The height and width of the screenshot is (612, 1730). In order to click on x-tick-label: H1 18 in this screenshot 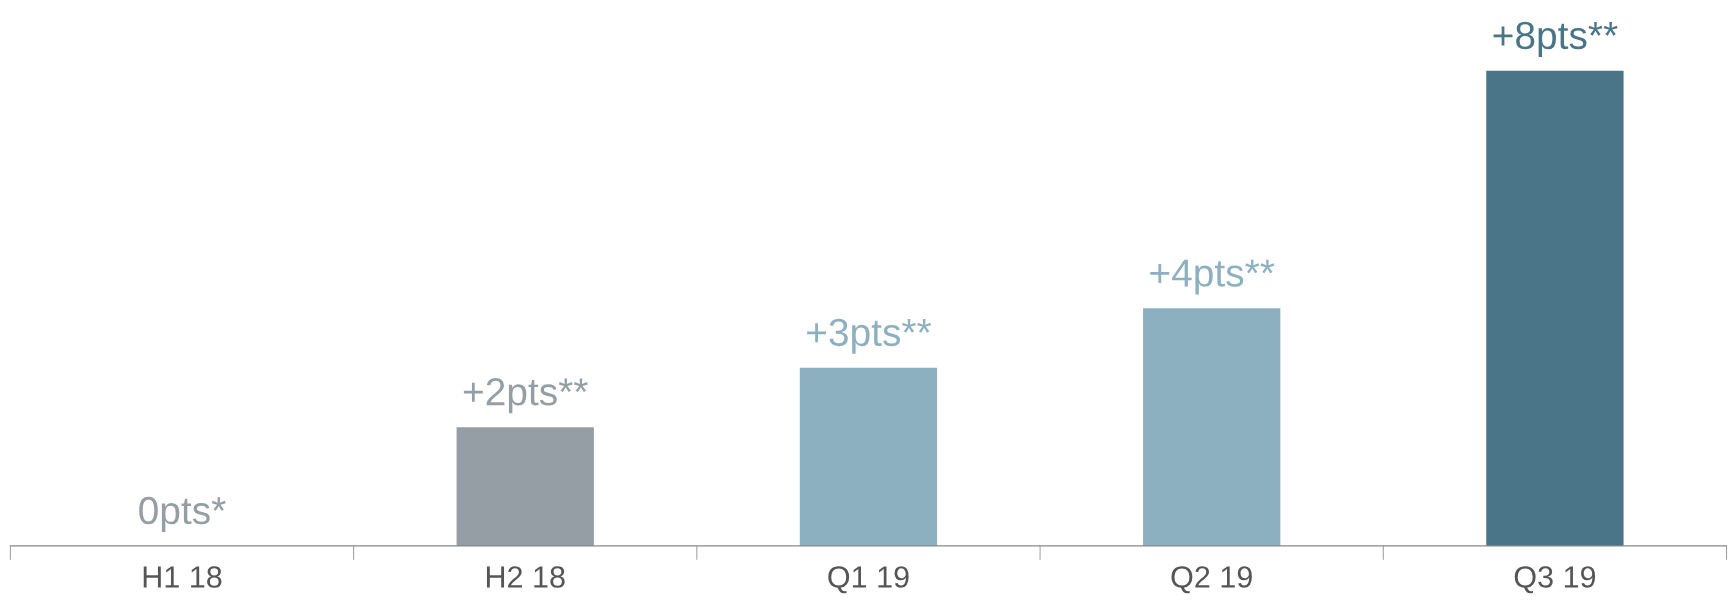, I will do `click(182, 577)`.